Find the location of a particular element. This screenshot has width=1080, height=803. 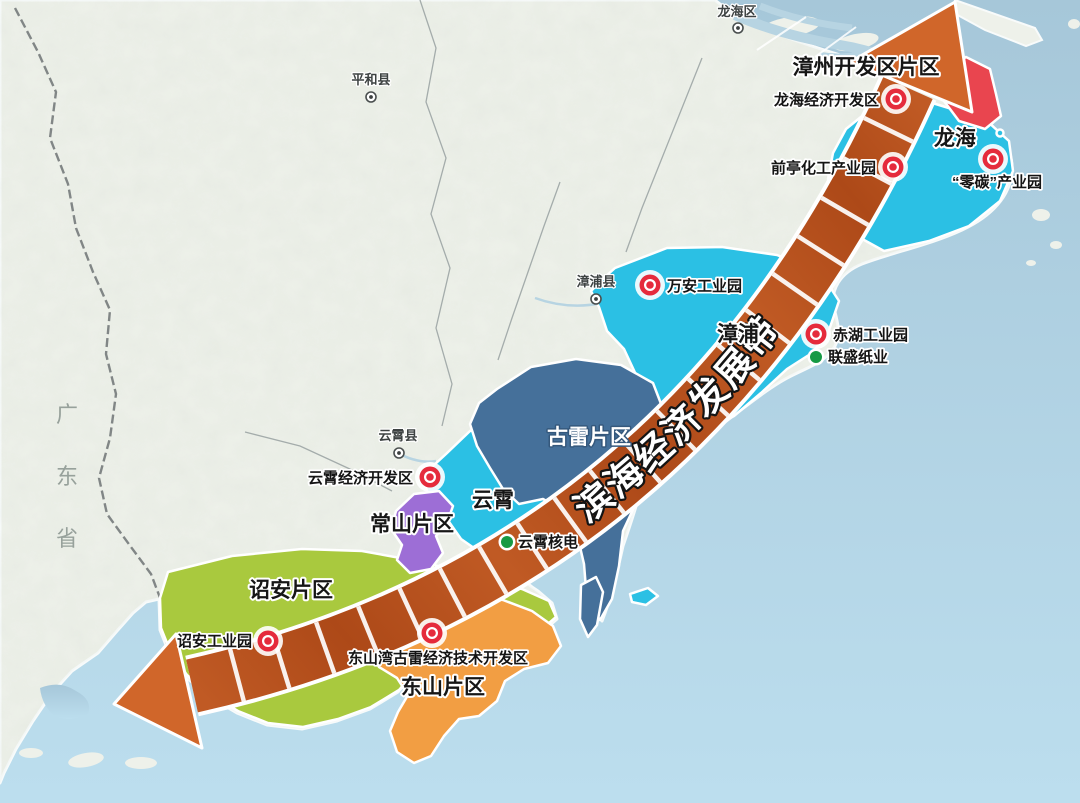

industrial-park-marker: 龙海经济开发区 is located at coordinates (841, 99).